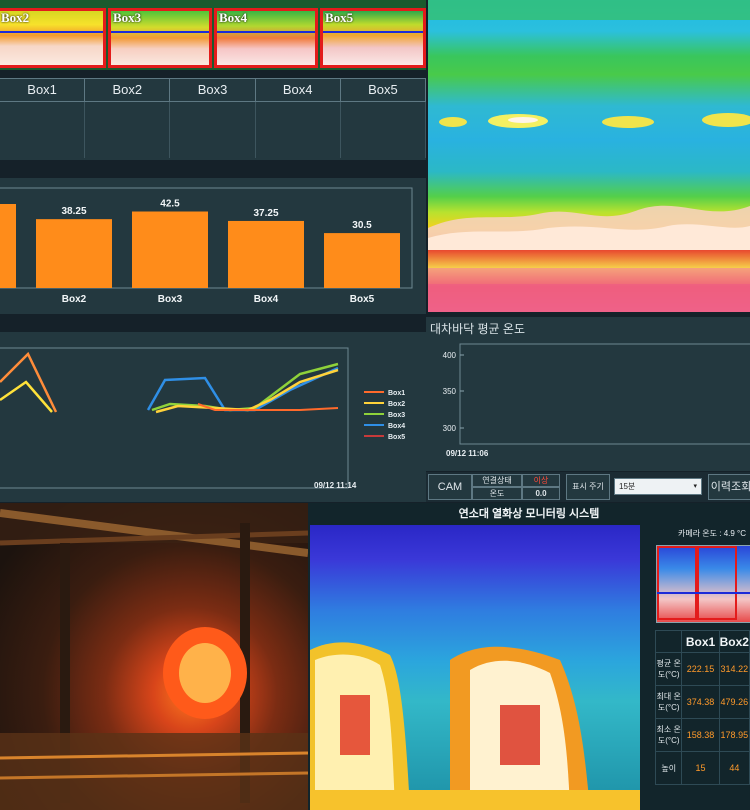  I want to click on thumbnail-box2, so click(717, 583).